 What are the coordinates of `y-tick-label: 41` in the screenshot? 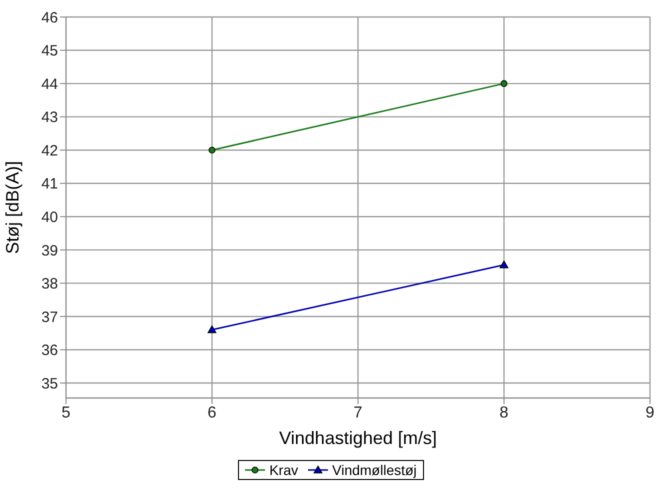 It's located at (49, 184).